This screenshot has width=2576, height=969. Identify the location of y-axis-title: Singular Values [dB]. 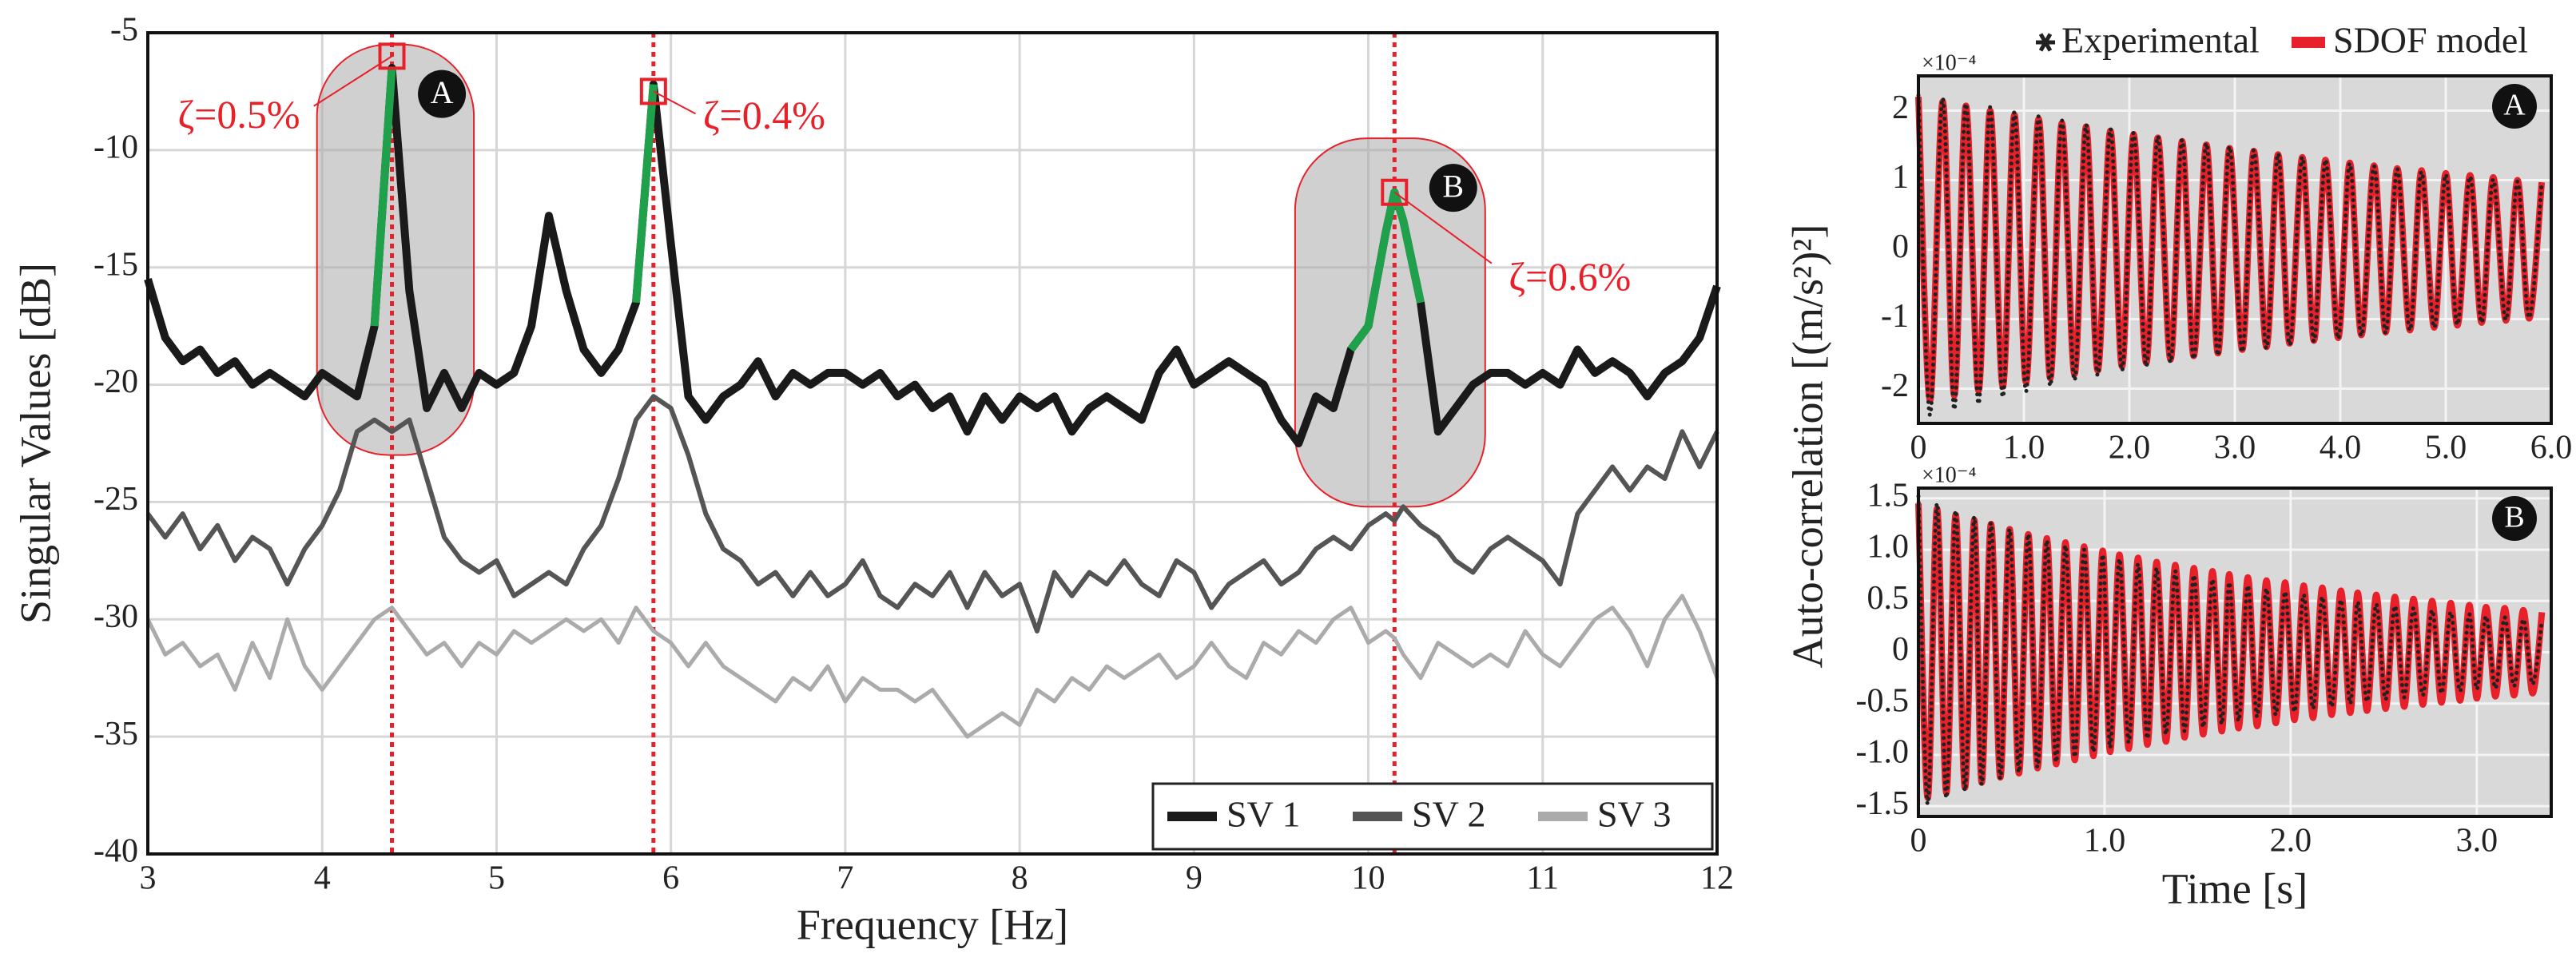
(35, 443).